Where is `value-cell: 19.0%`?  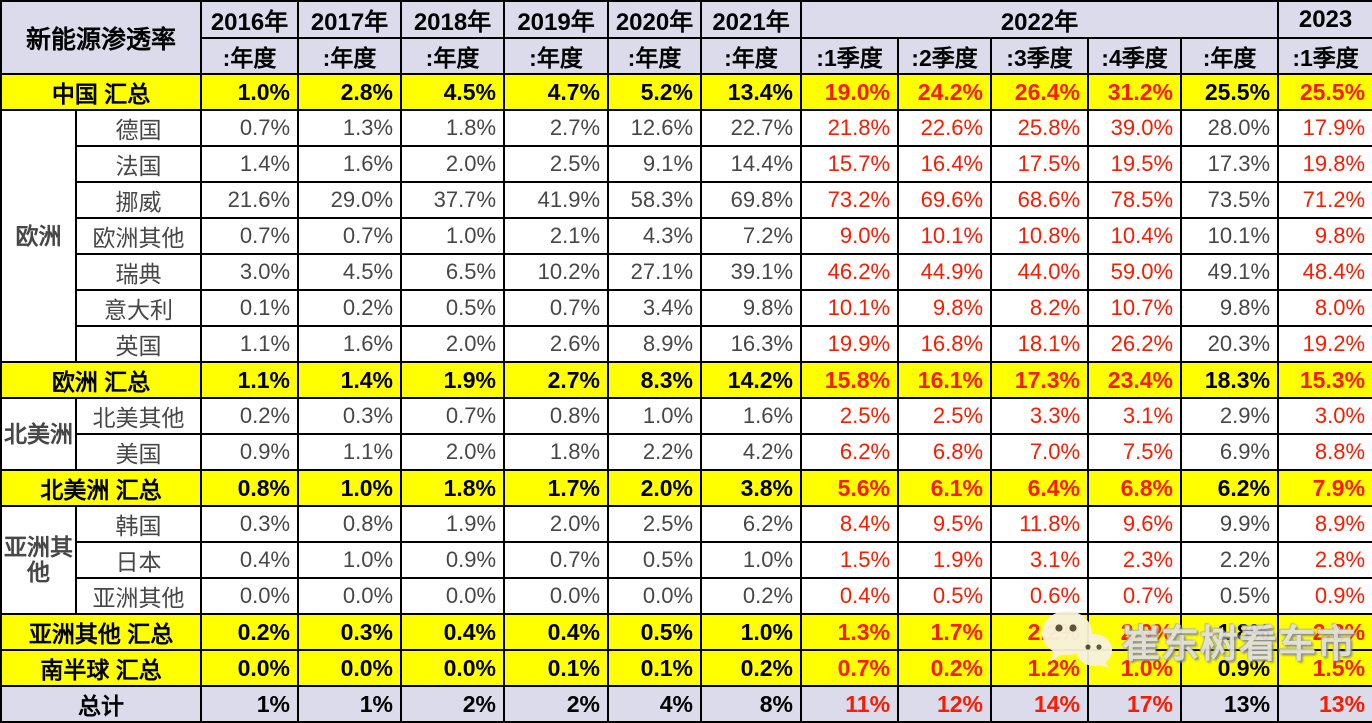 value-cell: 19.0% is located at coordinates (850, 92).